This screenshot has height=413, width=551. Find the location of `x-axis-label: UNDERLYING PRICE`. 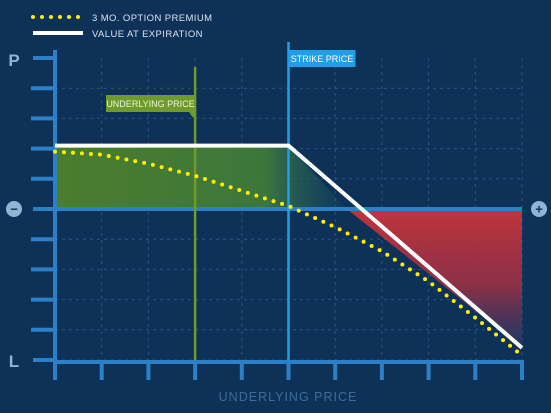

x-axis-label: UNDERLYING PRICE is located at coordinates (288, 397).